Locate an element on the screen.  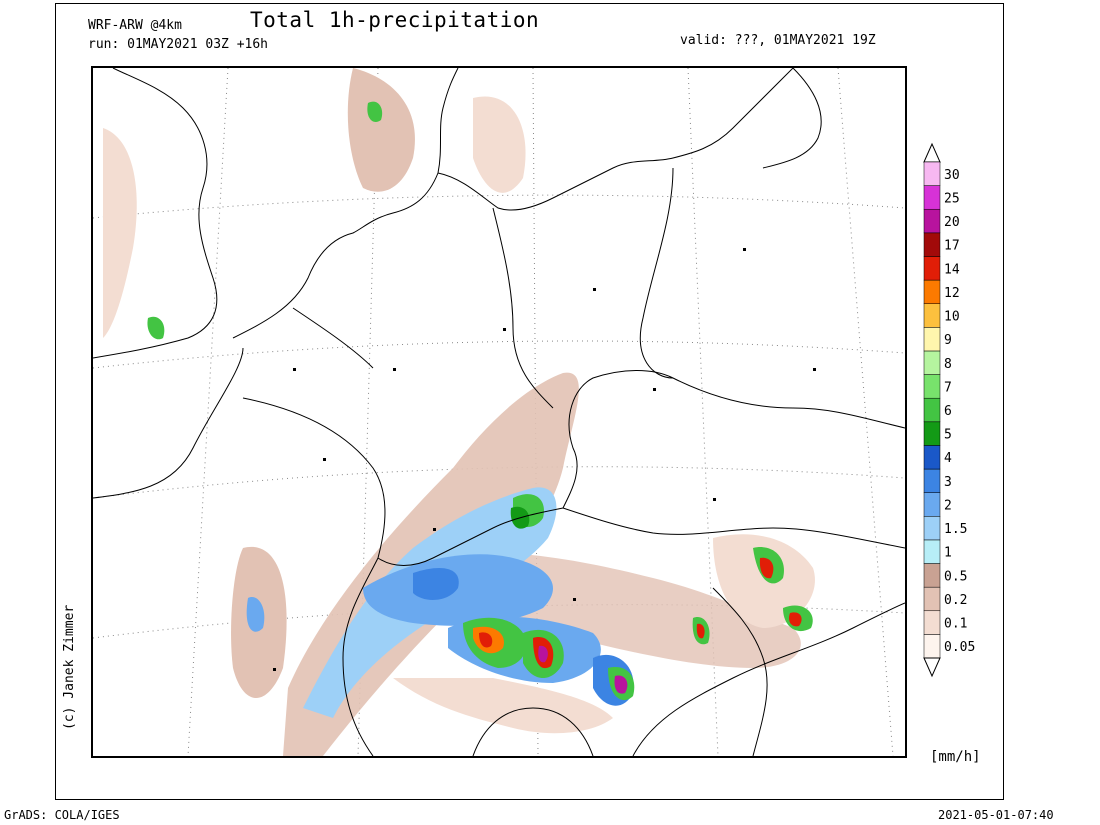
legend-canvas: 0.05 0.1 0.2 0.5 1 1.5 2 3 4 5 6 7 8 9 10 12 14 17 20 25 30 is located at coordinates (949, 410).